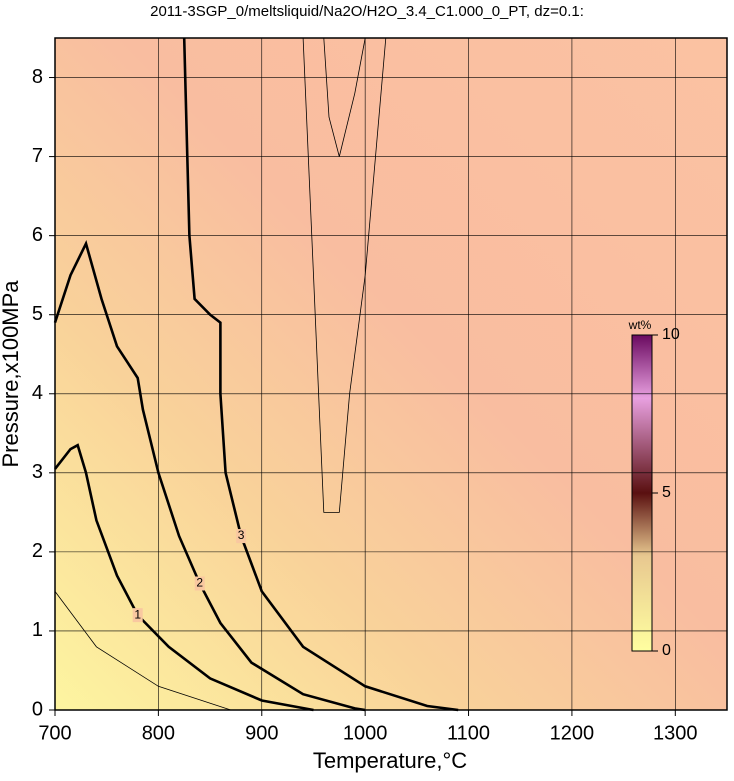 The image size is (734, 781). Describe the element at coordinates (37, 77) in the screenshot. I see `y-tick-label: 8` at that location.